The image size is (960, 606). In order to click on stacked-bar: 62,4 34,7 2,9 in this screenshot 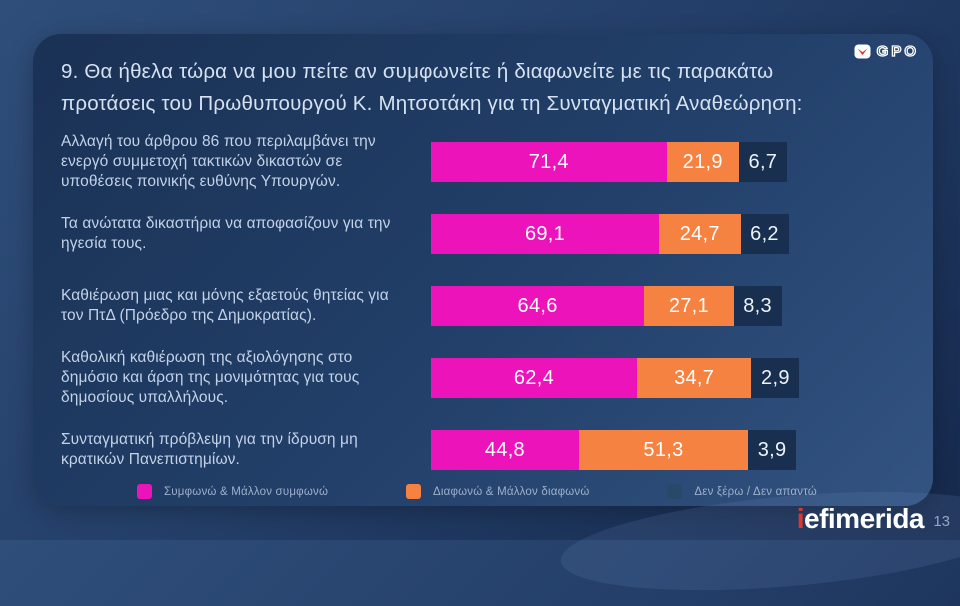, I will do `click(615, 378)`.